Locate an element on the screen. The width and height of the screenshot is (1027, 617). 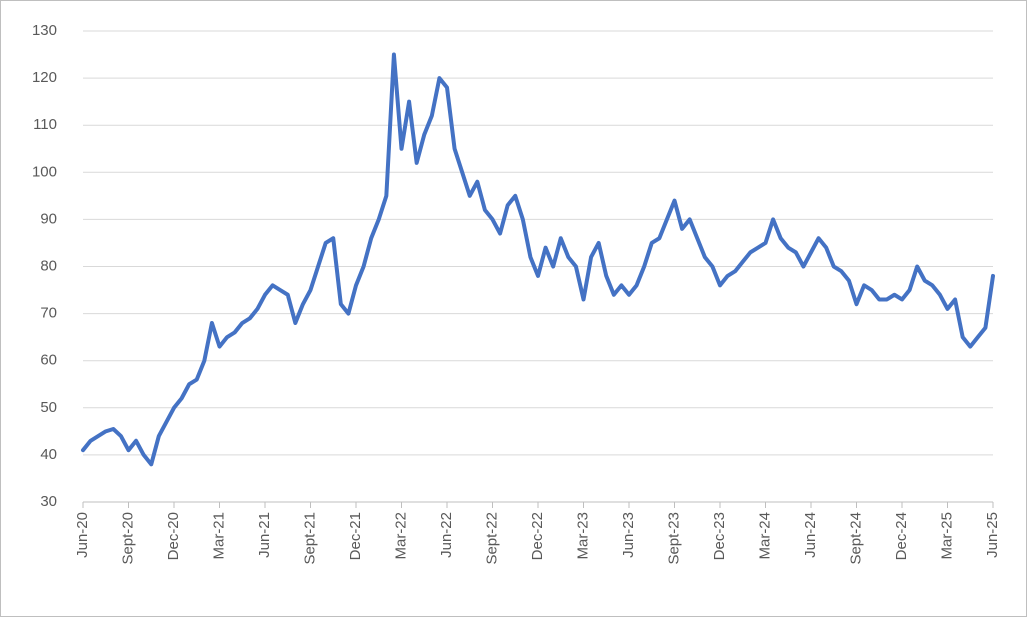
x-tick-label: Mar-25 is located at coordinates (946, 536).